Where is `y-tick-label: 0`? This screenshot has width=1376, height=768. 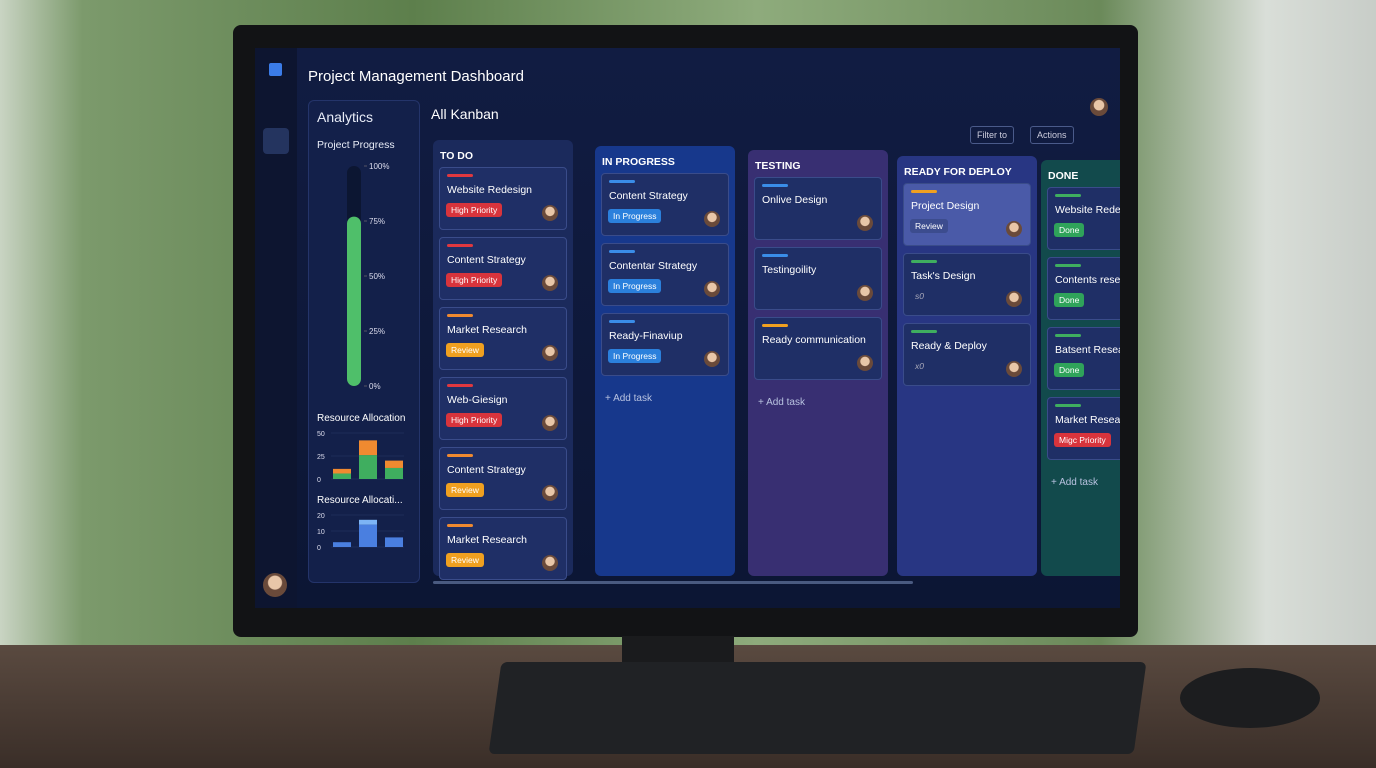 y-tick-label: 0 is located at coordinates (319, 548).